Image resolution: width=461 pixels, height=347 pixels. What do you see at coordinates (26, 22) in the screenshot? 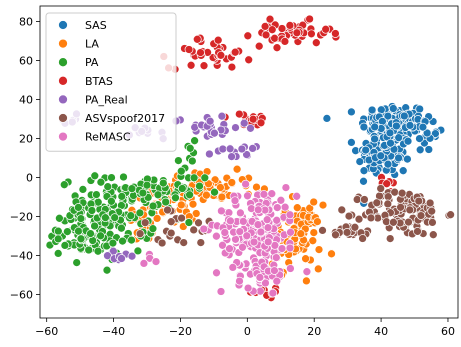
I see `y-tick-label: 80` at bounding box center [26, 22].